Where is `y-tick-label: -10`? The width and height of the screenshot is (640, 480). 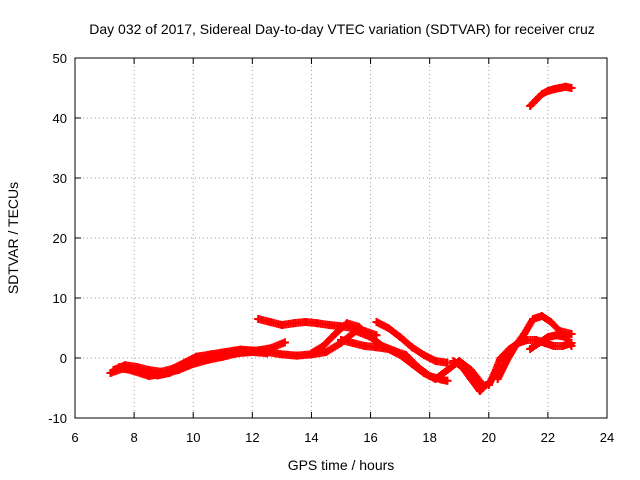
y-tick-label: -10 is located at coordinates (57, 418).